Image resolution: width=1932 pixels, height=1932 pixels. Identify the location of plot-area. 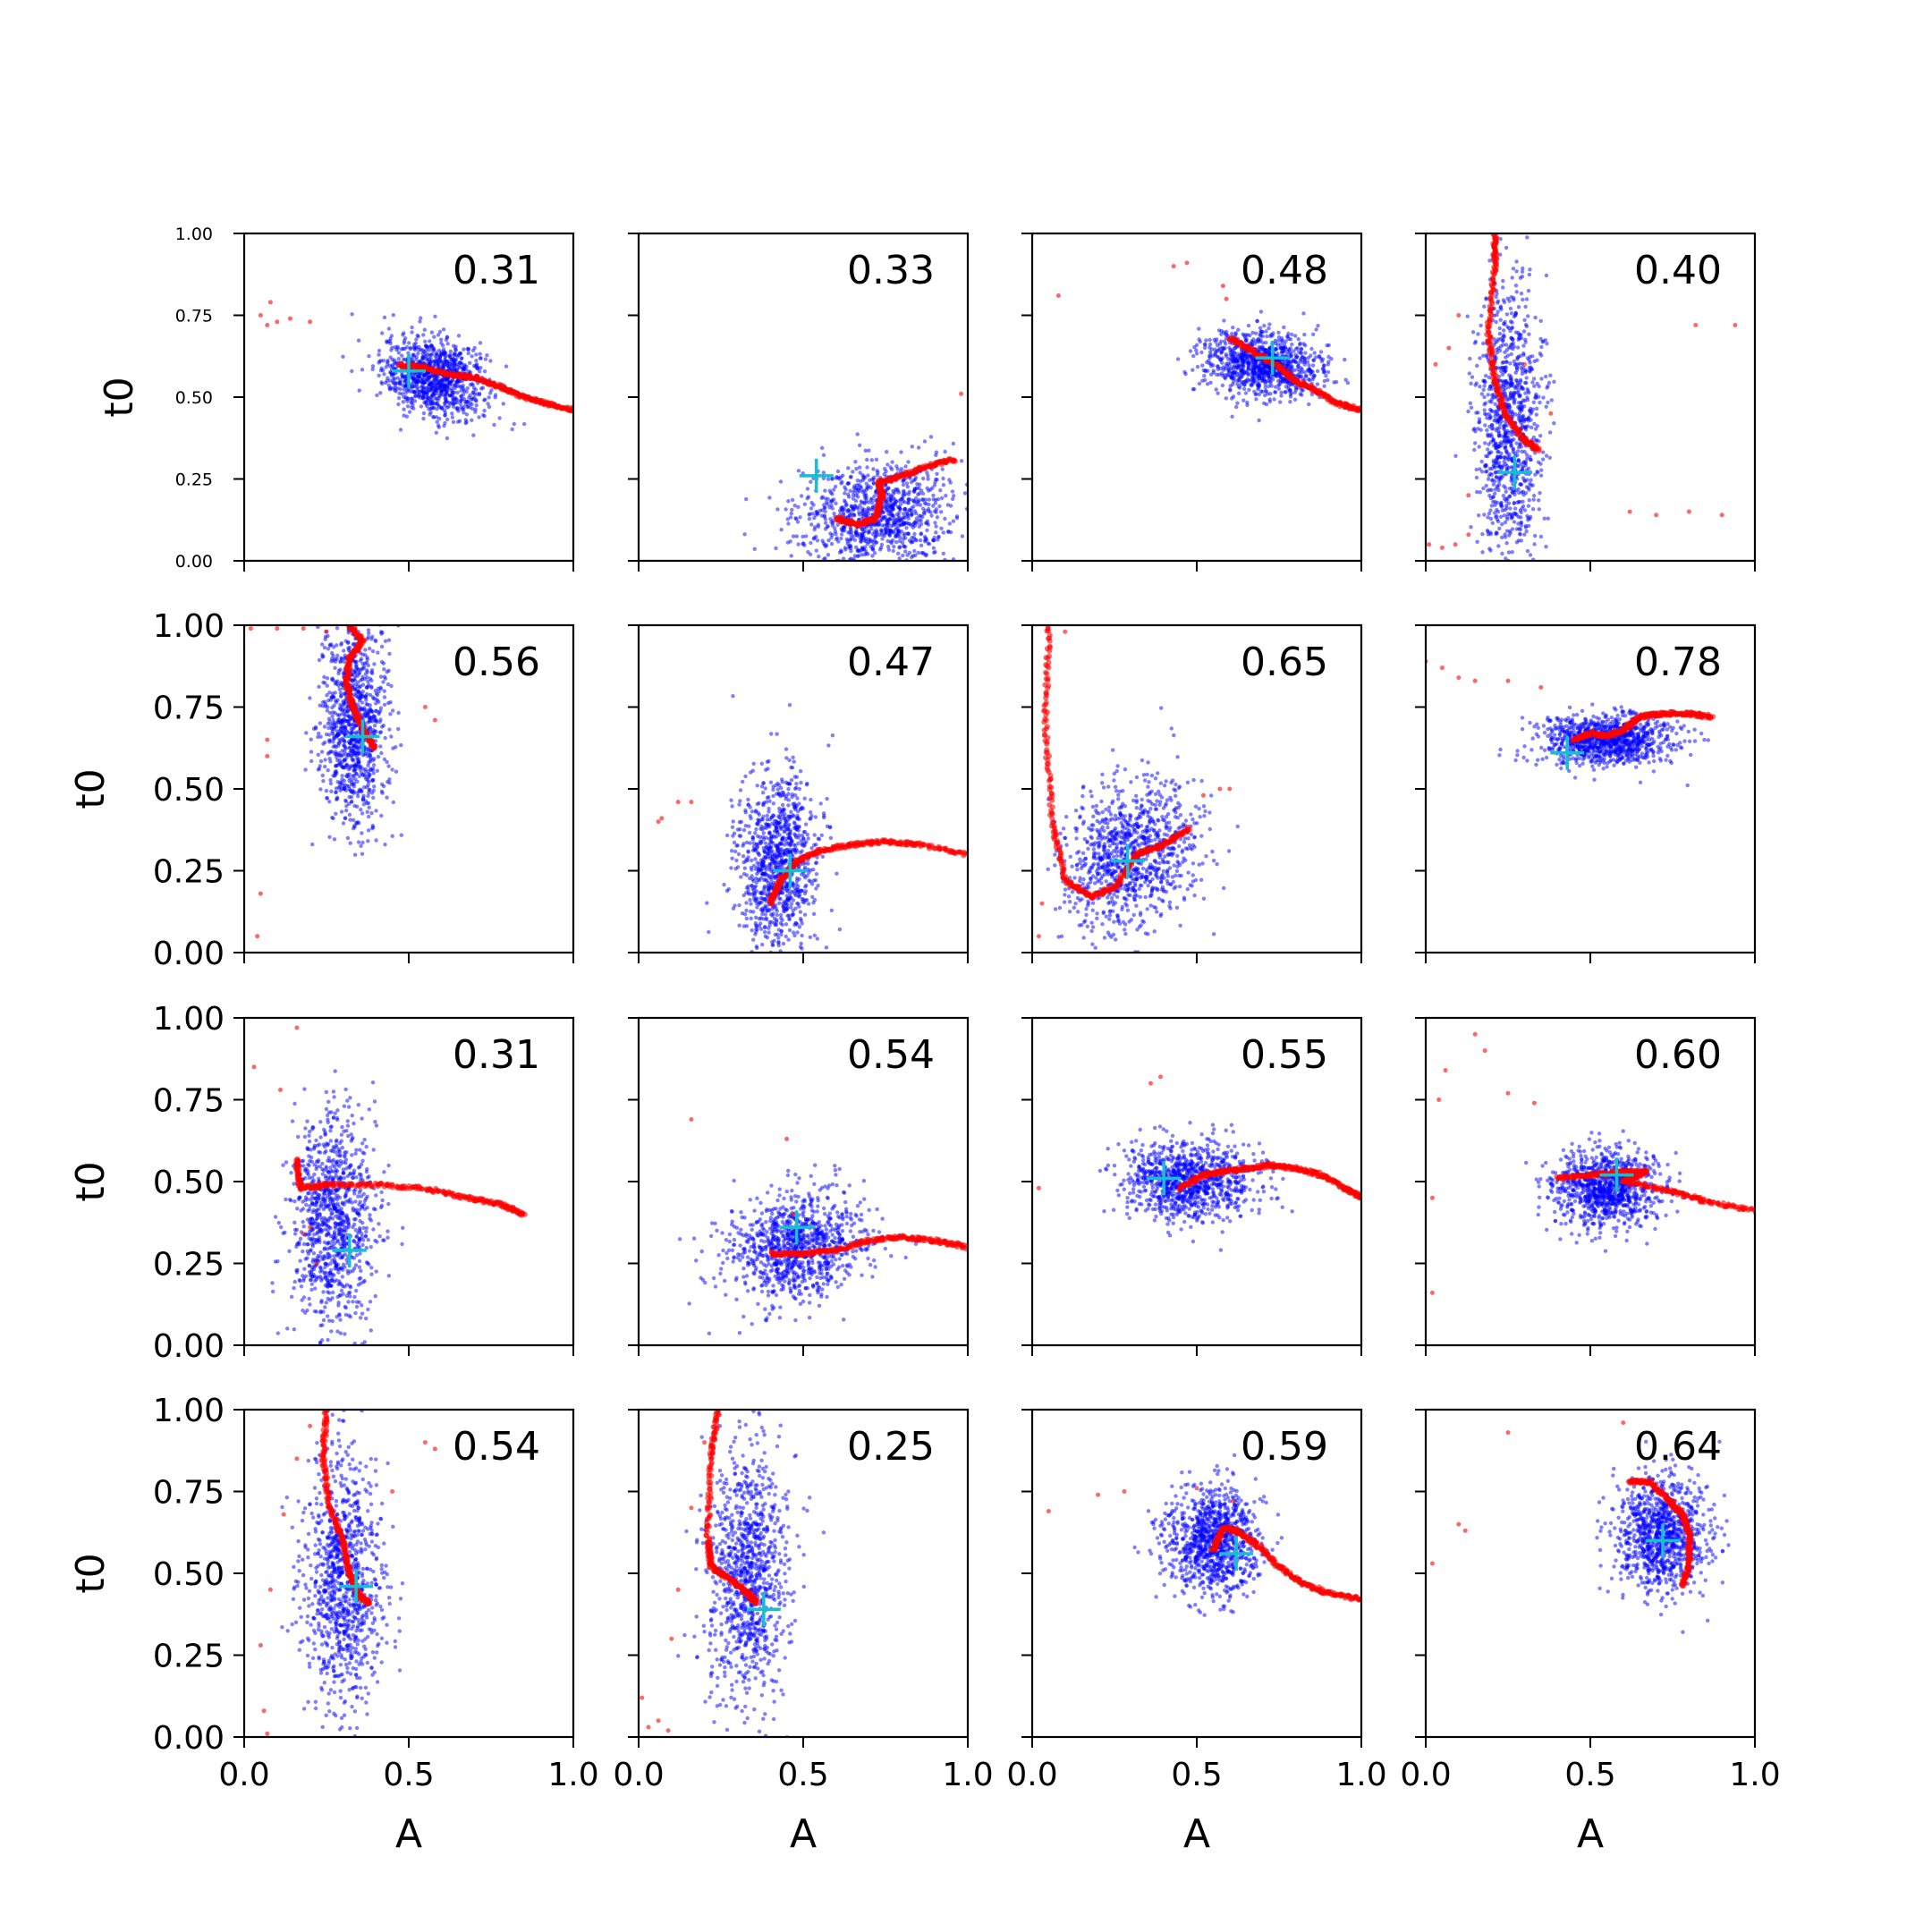
(415, 370).